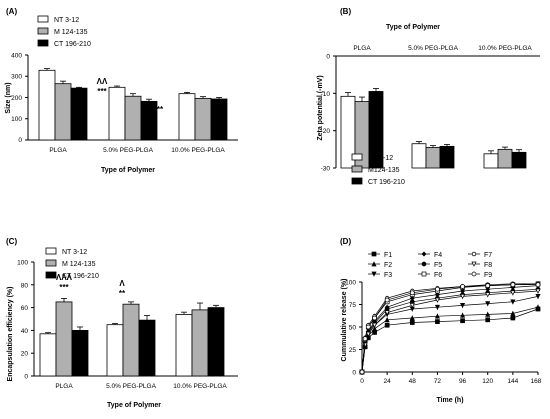 The image size is (550, 419). Describe the element at coordinates (320, 107) in the screenshot. I see `panel-b-ylabel: Zeta potential (-mV)` at that location.